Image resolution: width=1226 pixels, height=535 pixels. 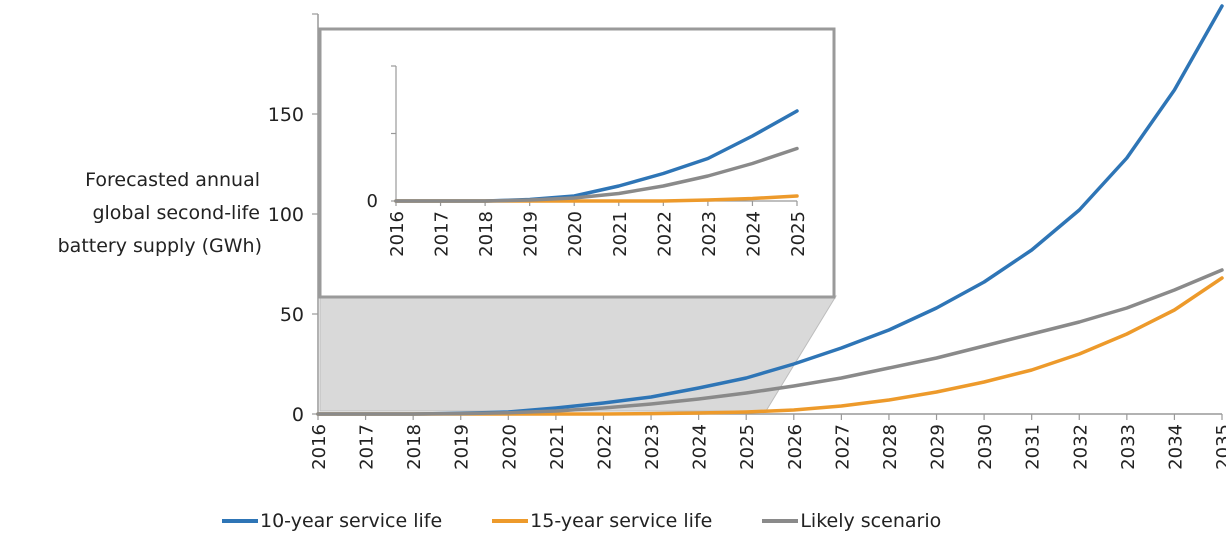 I want to click on inset-x-tick-label-2020: 2020, so click(x=575, y=234).